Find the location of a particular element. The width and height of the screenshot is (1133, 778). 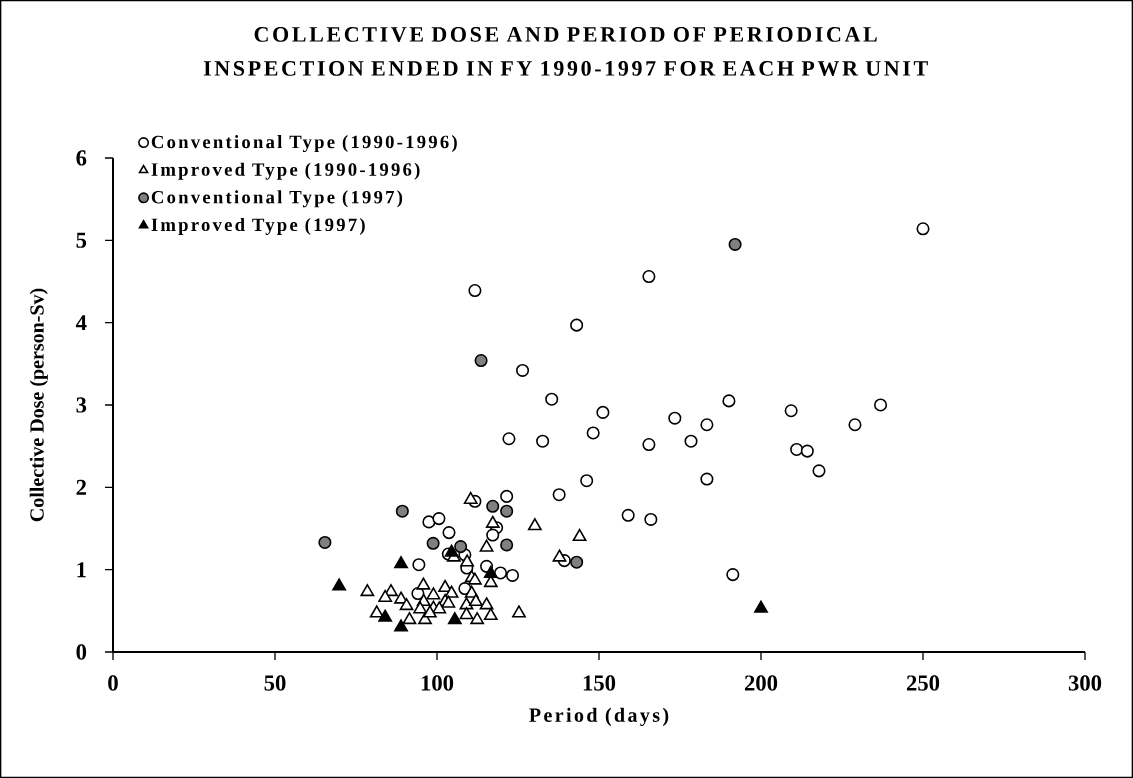

y-tick-label: 6 is located at coordinates (81, 158).